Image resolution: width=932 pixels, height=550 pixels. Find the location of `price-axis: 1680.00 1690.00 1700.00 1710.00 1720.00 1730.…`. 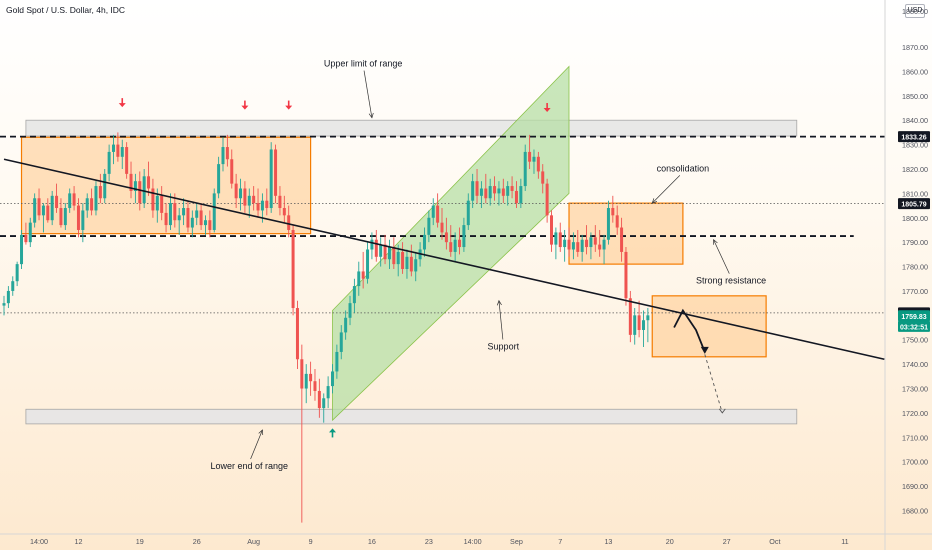

price-axis: 1680.00 1690.00 1700.00 1710.00 1720.00 1730.… is located at coordinates (906, 275).